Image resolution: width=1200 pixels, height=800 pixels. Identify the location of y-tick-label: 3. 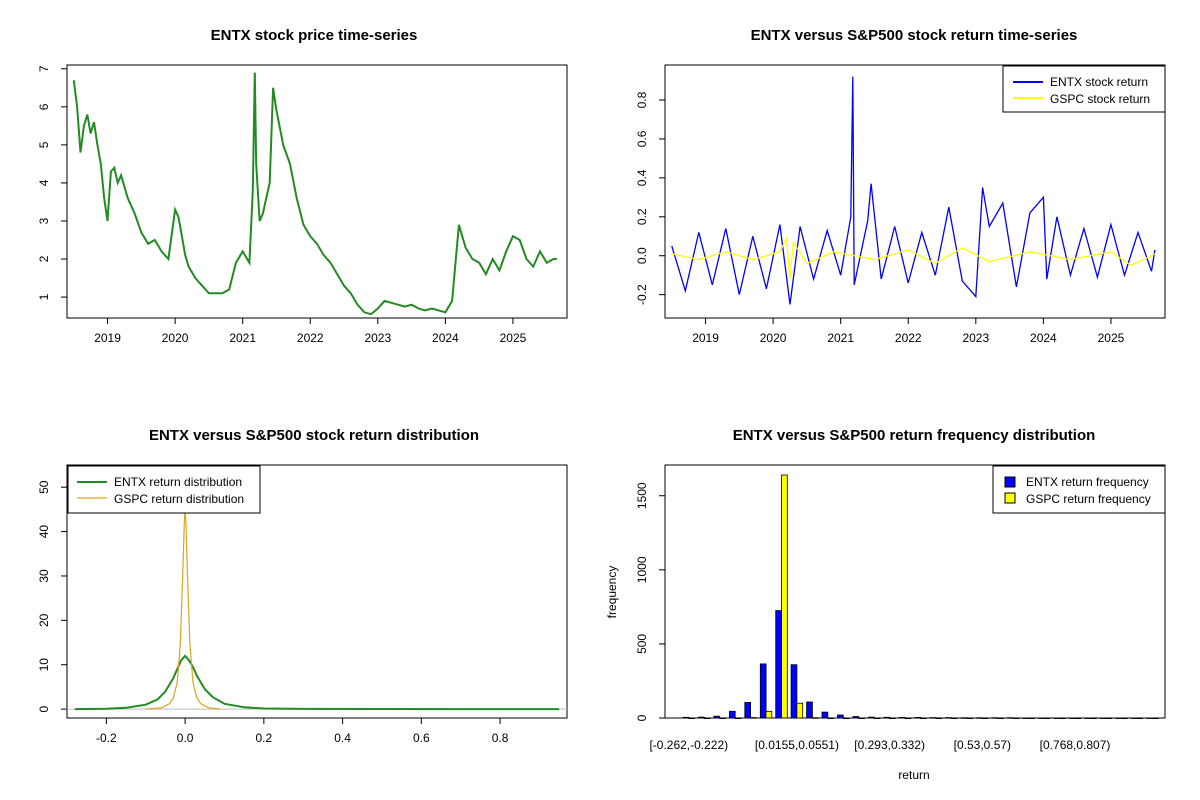
(44, 220).